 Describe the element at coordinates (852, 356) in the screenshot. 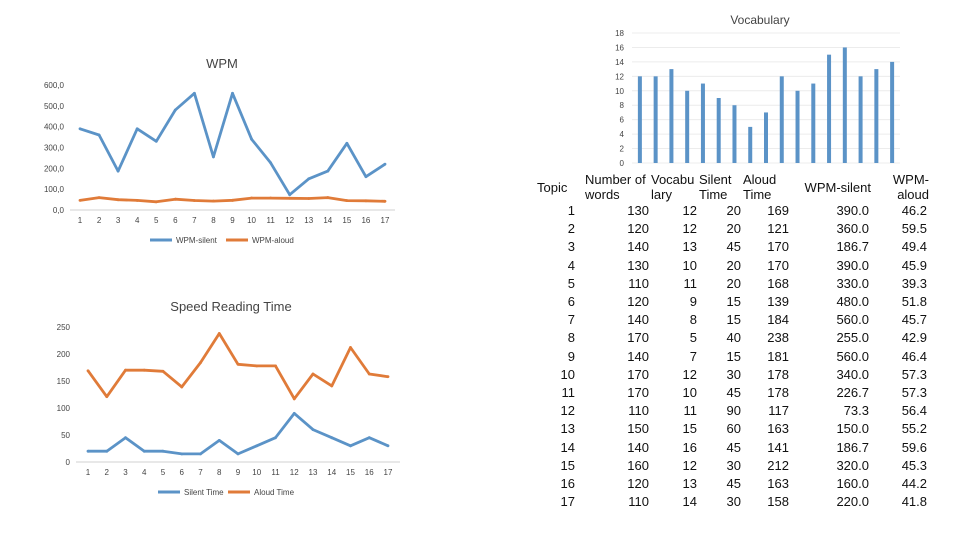

I see `table-cell: 560.0` at that location.